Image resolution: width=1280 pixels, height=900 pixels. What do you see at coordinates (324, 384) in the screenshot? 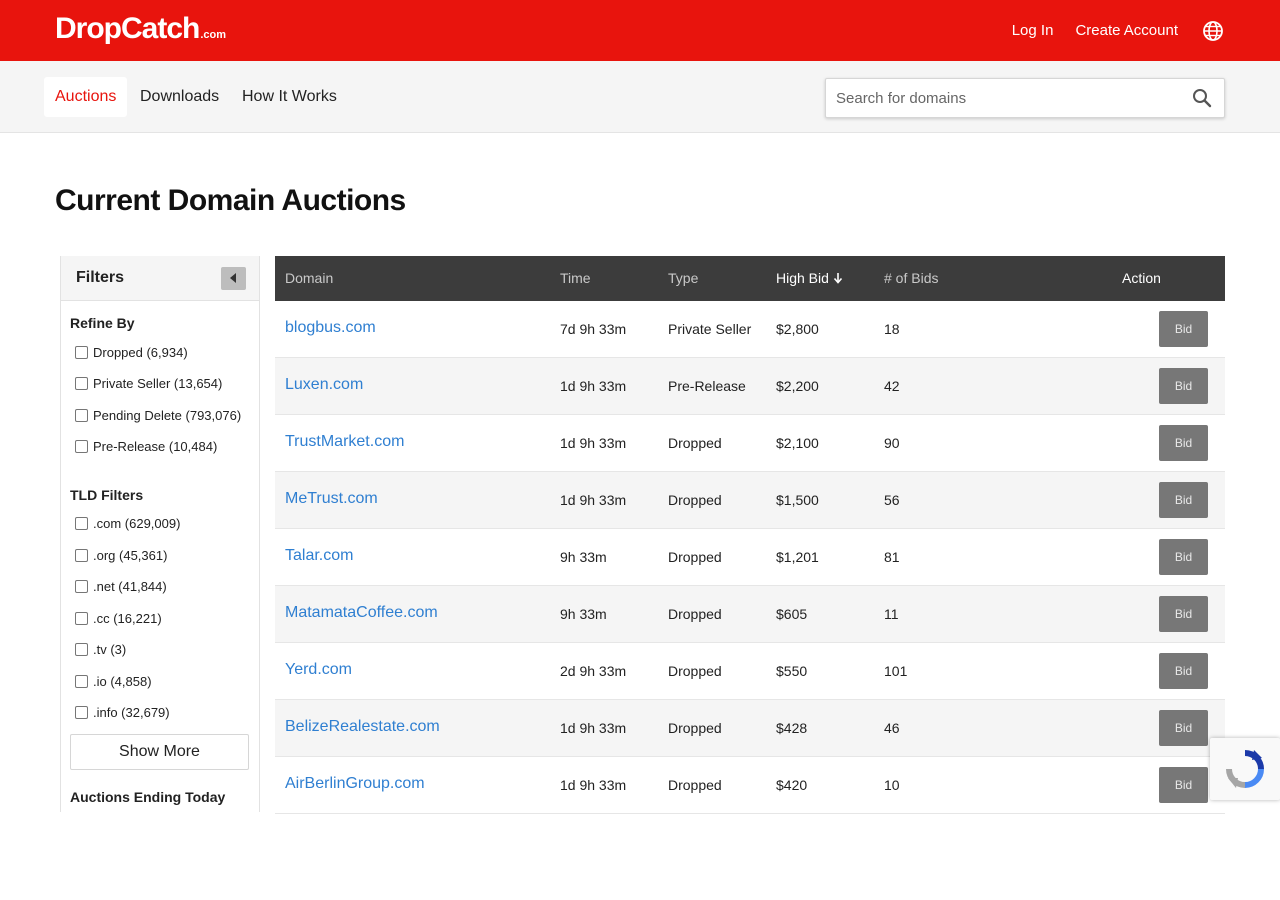
I see `domain-link: Luxen.com` at bounding box center [324, 384].